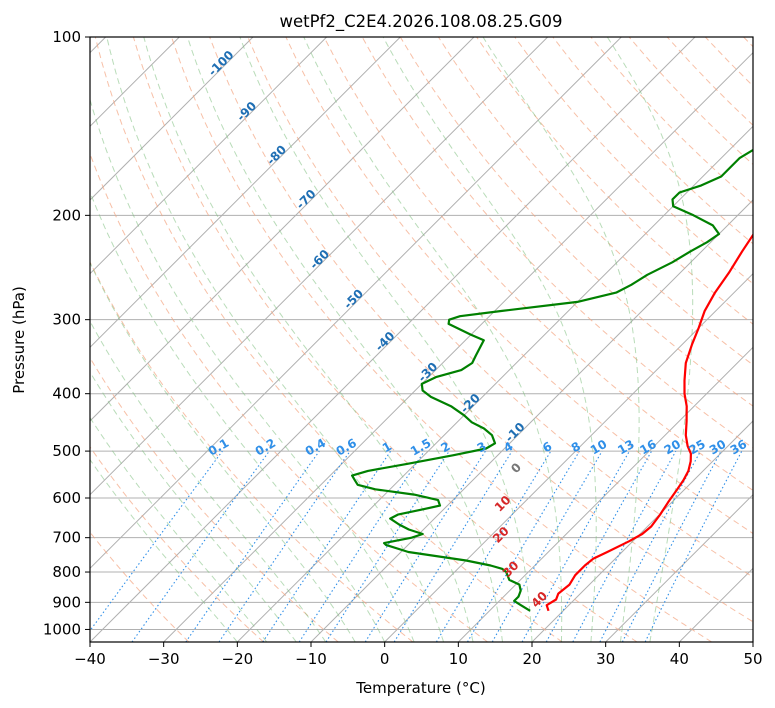 This screenshot has width=775, height=708. I want to click on y-tick-label: 1000, so click(62, 629).